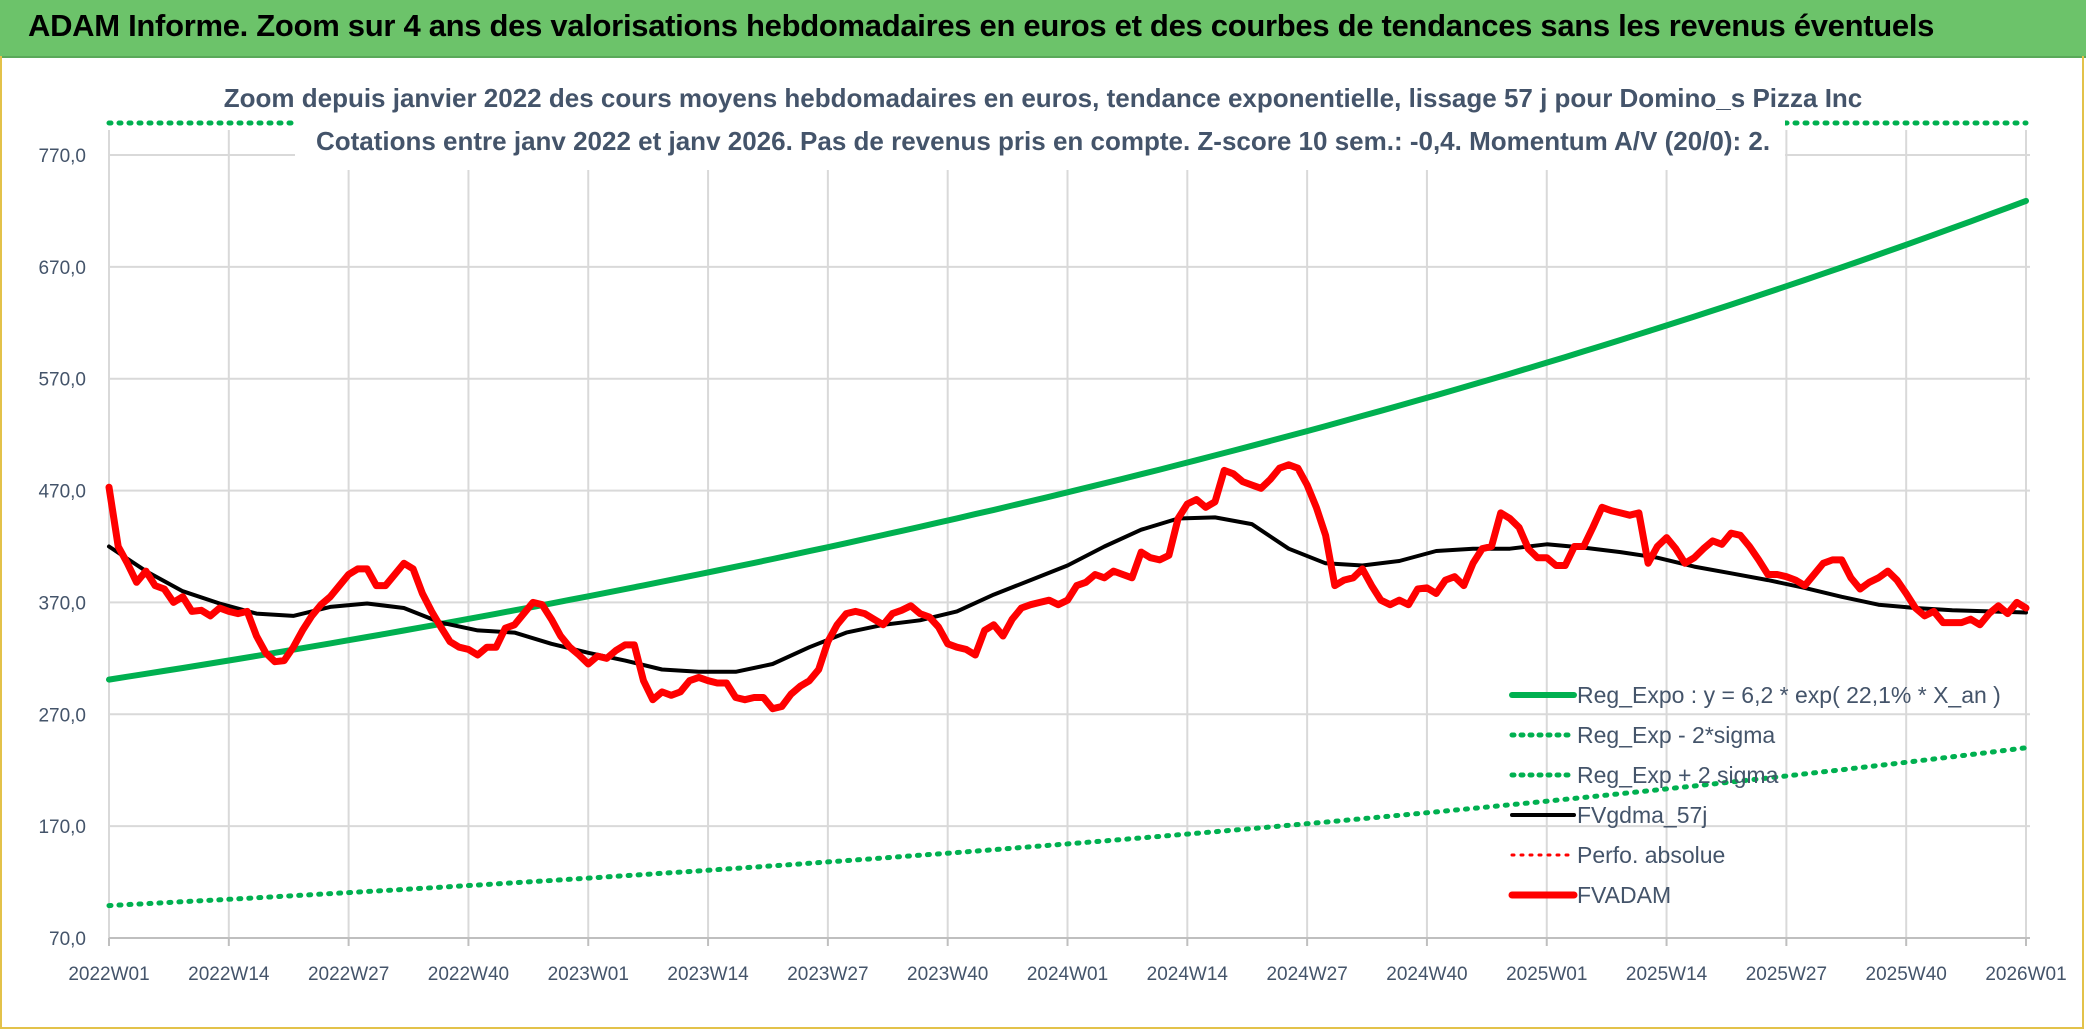 The width and height of the screenshot is (2086, 1031). Describe the element at coordinates (1789, 695) in the screenshot. I see `legend-label: Reg_Expo : y = 6,2 * exp( 22,1% * X_an )` at that location.